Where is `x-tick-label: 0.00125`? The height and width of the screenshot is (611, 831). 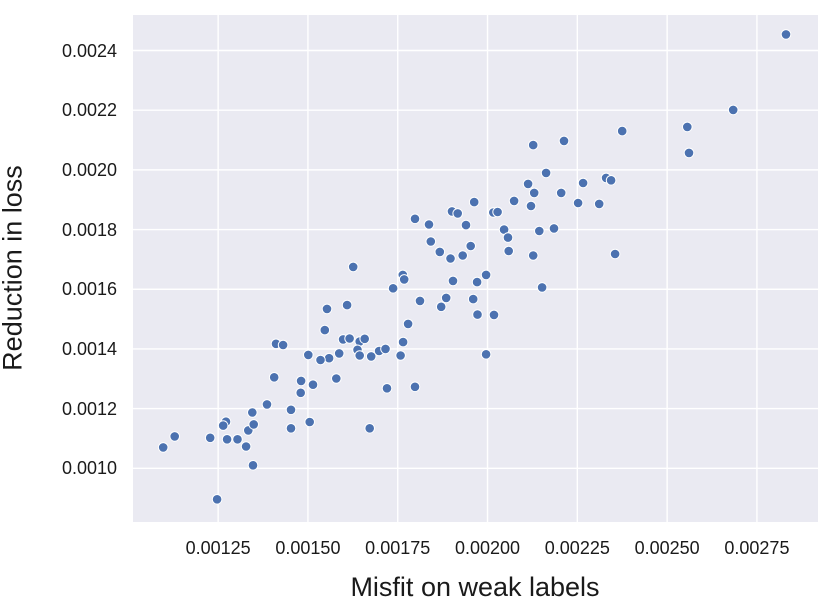
x-tick-label: 0.00125 is located at coordinates (218, 548).